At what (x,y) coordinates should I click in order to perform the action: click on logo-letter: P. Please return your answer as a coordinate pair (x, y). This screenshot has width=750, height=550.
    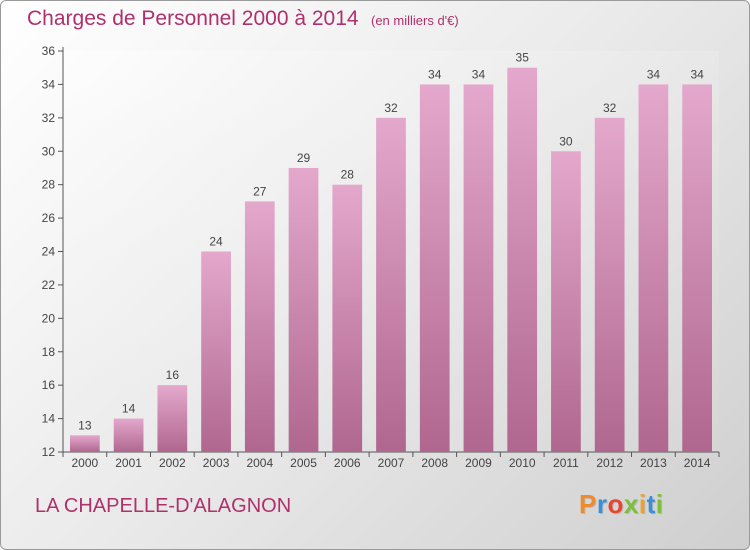
    Looking at the image, I should click on (588, 504).